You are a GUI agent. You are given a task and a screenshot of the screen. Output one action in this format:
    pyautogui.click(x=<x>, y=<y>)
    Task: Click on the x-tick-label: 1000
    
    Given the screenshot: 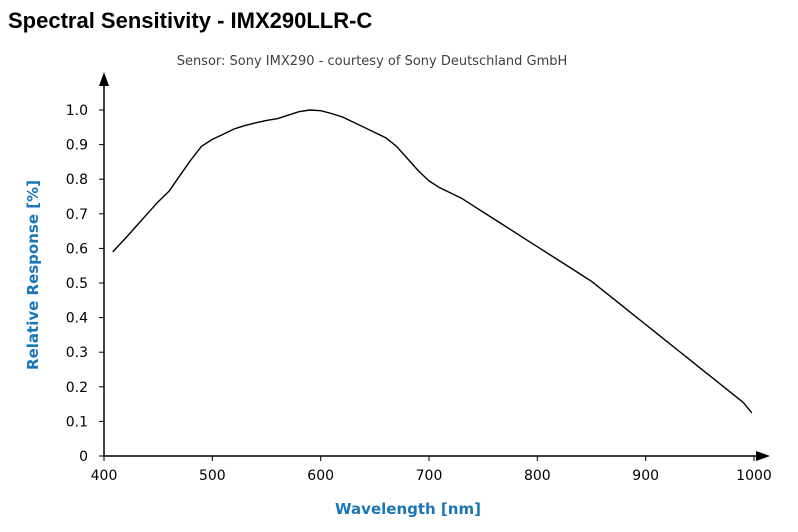 What is the action you would take?
    pyautogui.click(x=754, y=476)
    